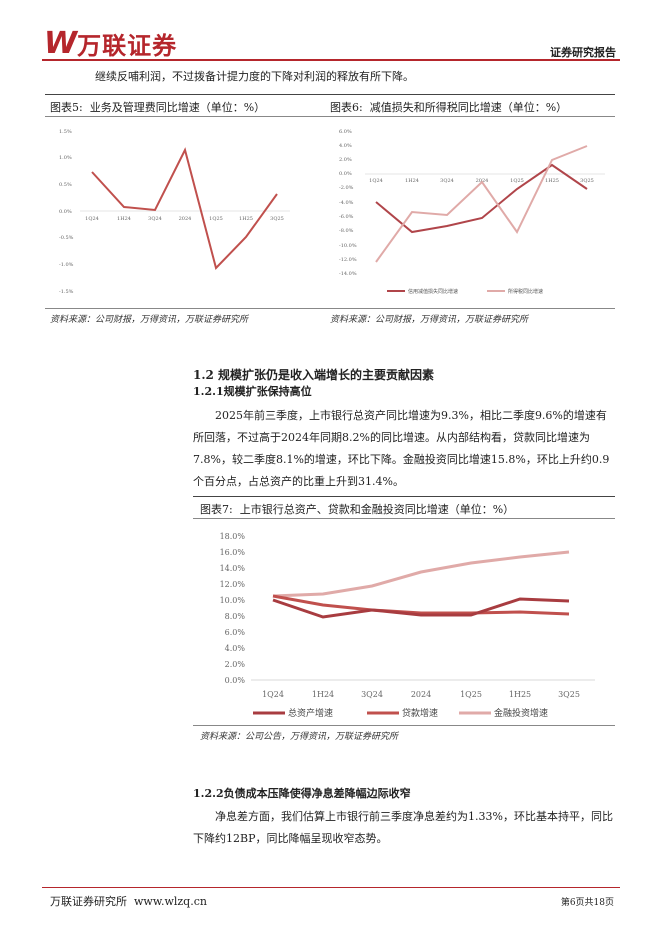  I want to click on figure6-series-tax, so click(481, 204).